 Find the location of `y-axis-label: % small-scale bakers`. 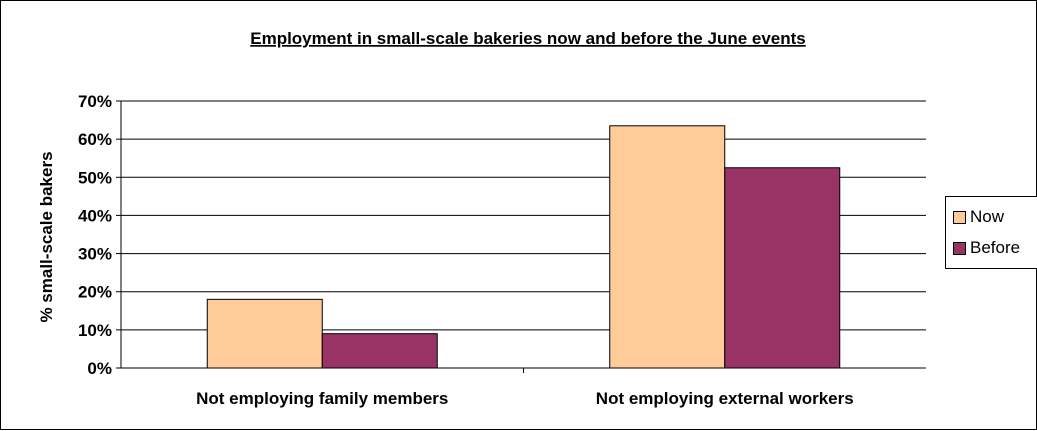

y-axis-label: % small-scale bakers is located at coordinates (46, 236).